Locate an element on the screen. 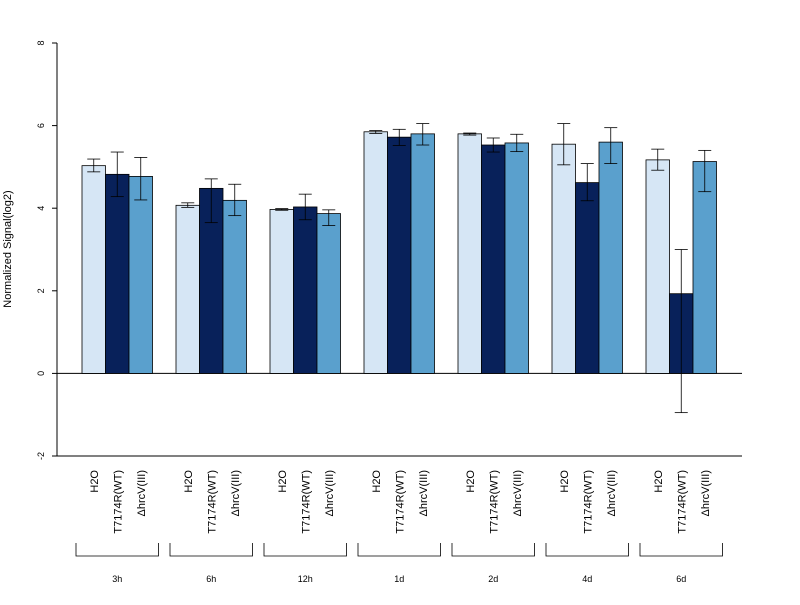  group-brackets: 3h 6h 12h 1d 2d 4d 6d is located at coordinates (399, 563).